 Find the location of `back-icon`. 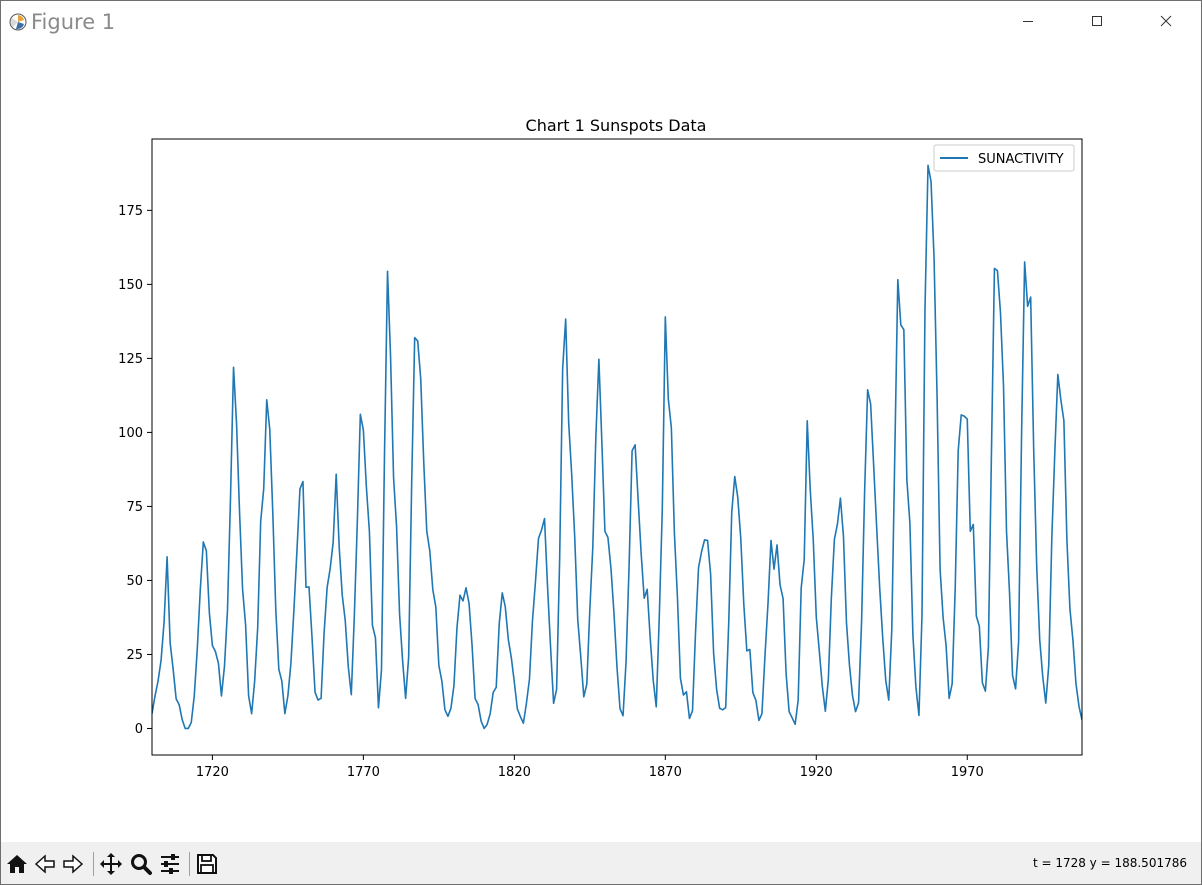

back-icon is located at coordinates (44, 864).